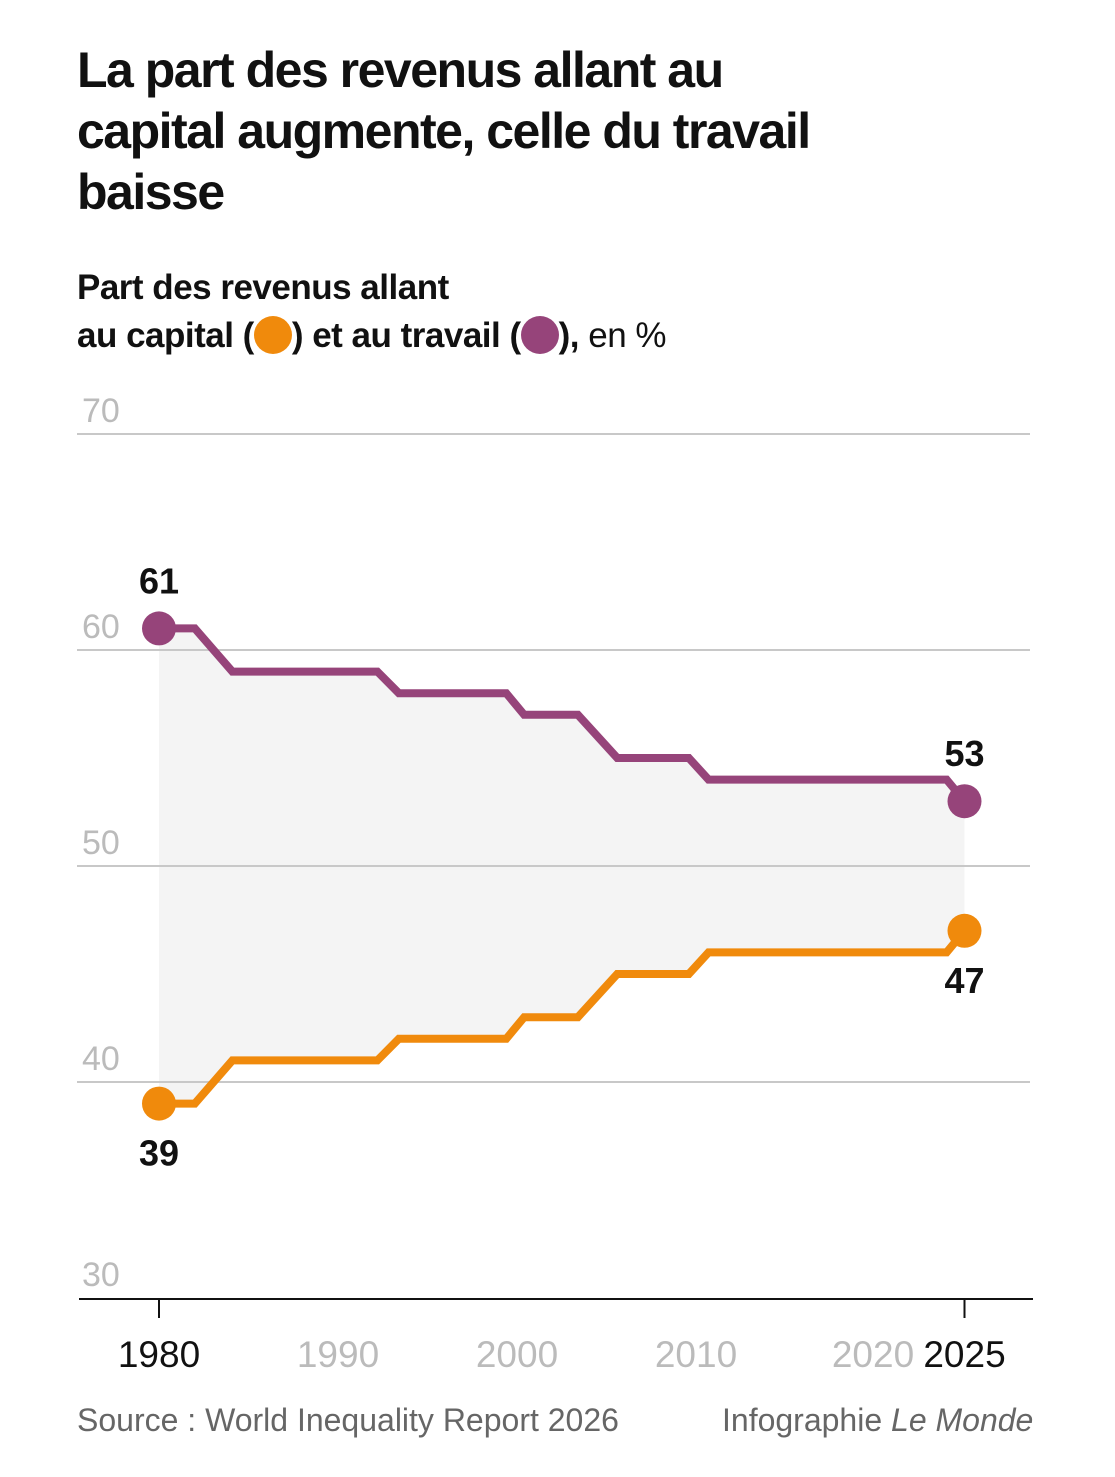  I want to click on capital-end-label: 47, so click(964, 980).